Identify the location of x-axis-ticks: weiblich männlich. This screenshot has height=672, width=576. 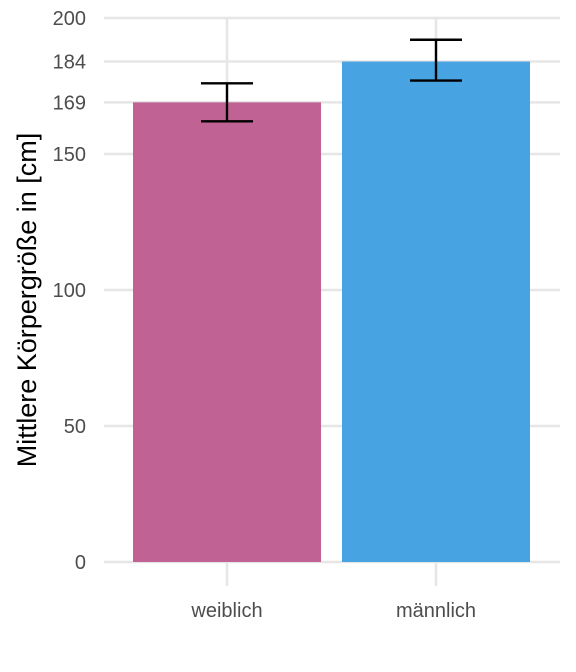
(333, 611).